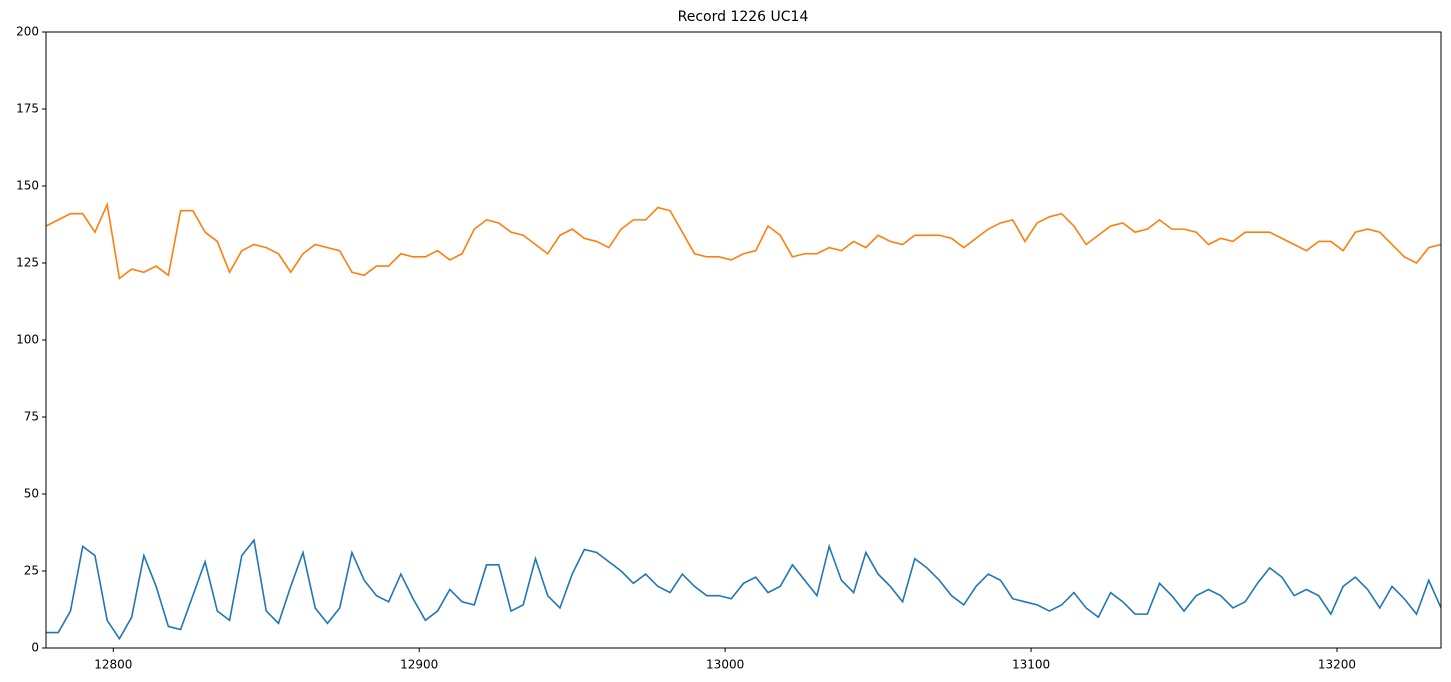 This screenshot has height=682, width=1451. I want to click on y-tick-label: 200, so click(27, 32).